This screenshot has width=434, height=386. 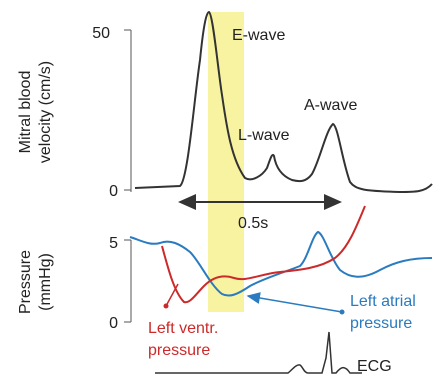 What do you see at coordinates (183, 328) in the screenshot?
I see `annotation: Left ventr.` at bounding box center [183, 328].